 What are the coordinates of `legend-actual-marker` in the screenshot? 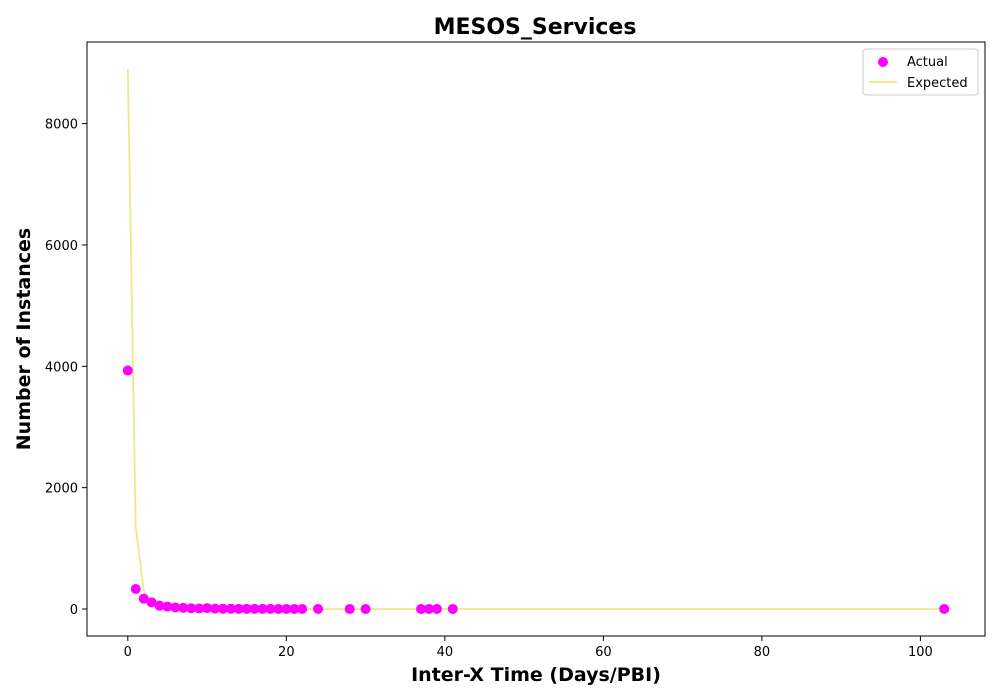 It's located at (883, 62).